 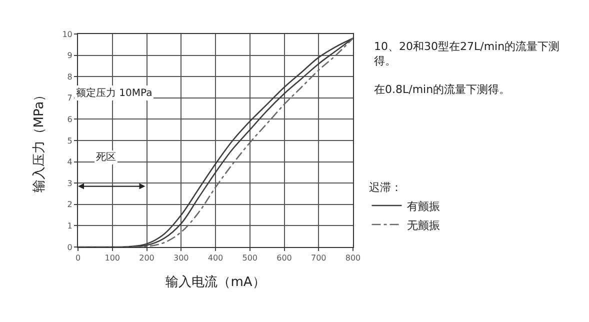 I want to click on y-tick-label: 3, so click(x=69, y=183).